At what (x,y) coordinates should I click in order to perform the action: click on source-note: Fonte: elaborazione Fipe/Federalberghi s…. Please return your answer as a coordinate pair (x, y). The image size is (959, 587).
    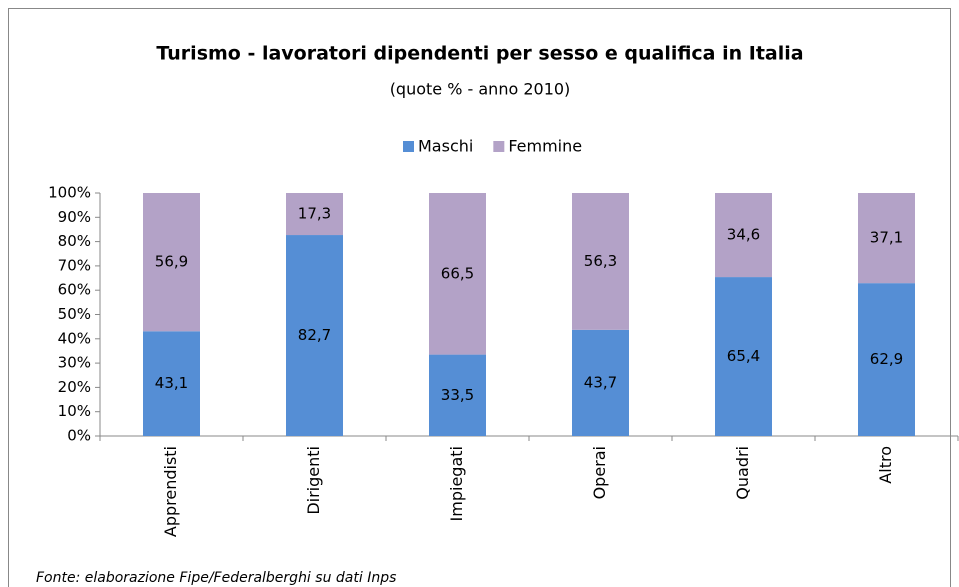
    Looking at the image, I should click on (216, 578).